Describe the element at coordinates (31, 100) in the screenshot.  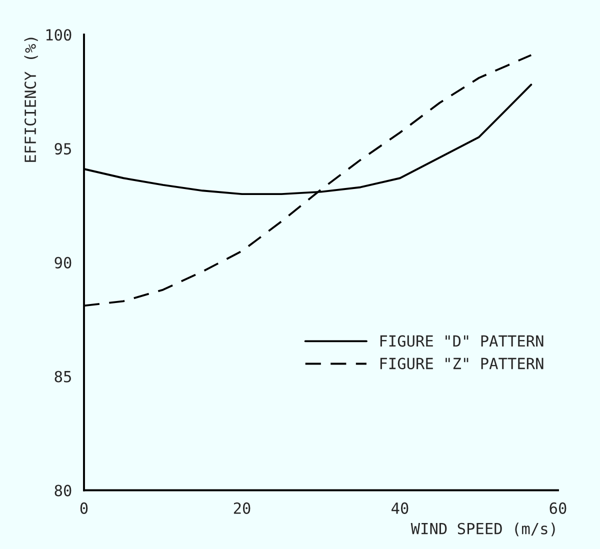
I see `y-axis-title: EFFICIENCY (%)` at that location.